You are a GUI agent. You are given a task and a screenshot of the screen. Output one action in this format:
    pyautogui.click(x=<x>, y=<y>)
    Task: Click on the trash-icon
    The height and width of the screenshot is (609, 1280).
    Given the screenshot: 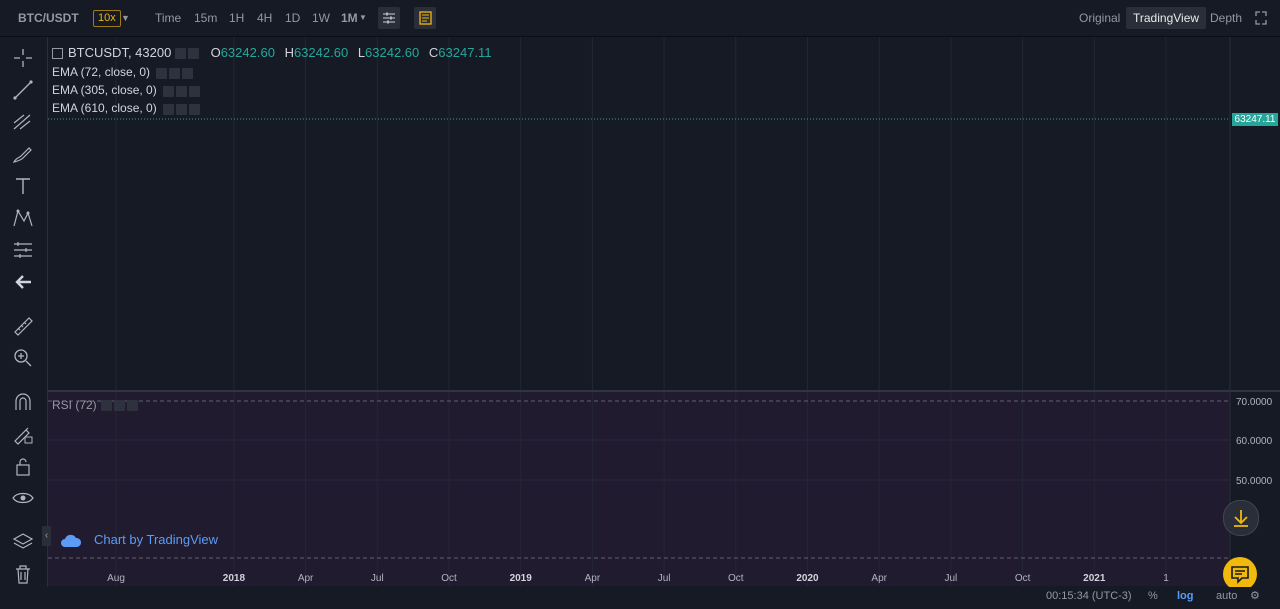 What is the action you would take?
    pyautogui.click(x=23, y=574)
    